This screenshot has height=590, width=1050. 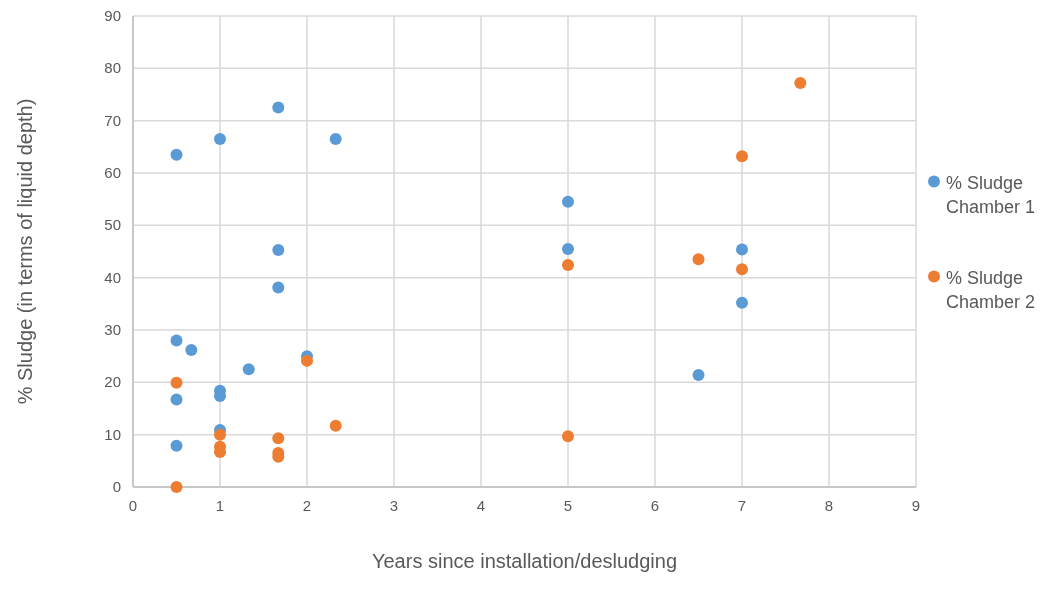 What do you see at coordinates (116, 486) in the screenshot?
I see `y-tick-label: 0` at bounding box center [116, 486].